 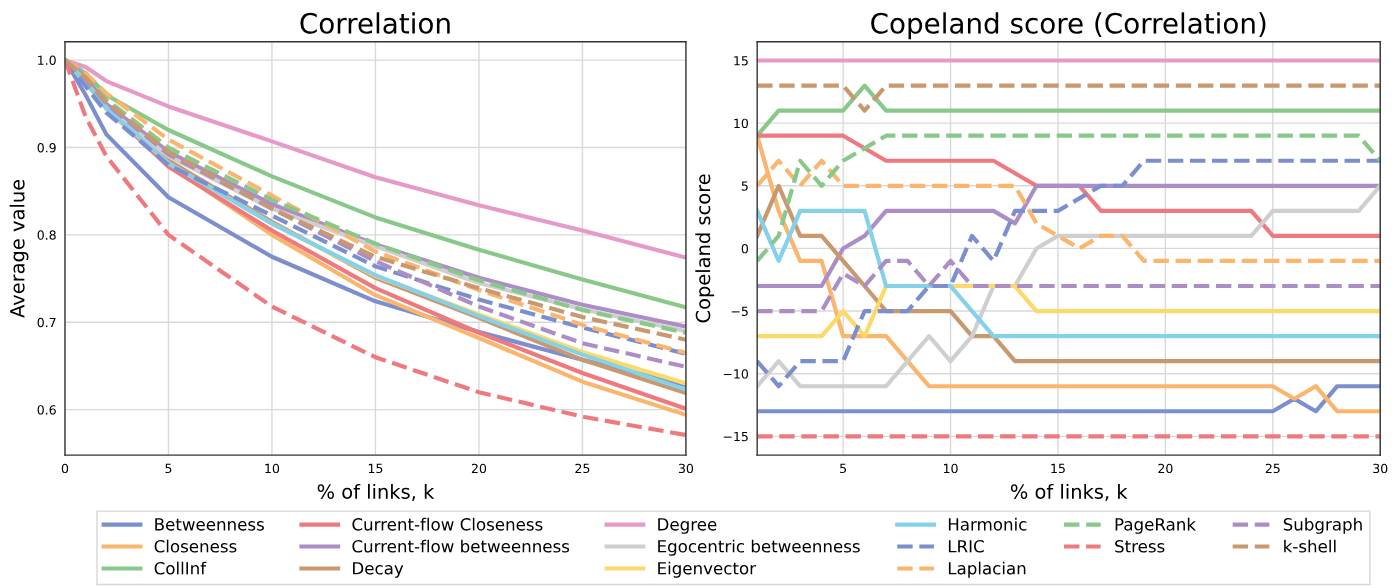 What do you see at coordinates (707, 569) in the screenshot?
I see `legend-label: Eigenvector` at bounding box center [707, 569].